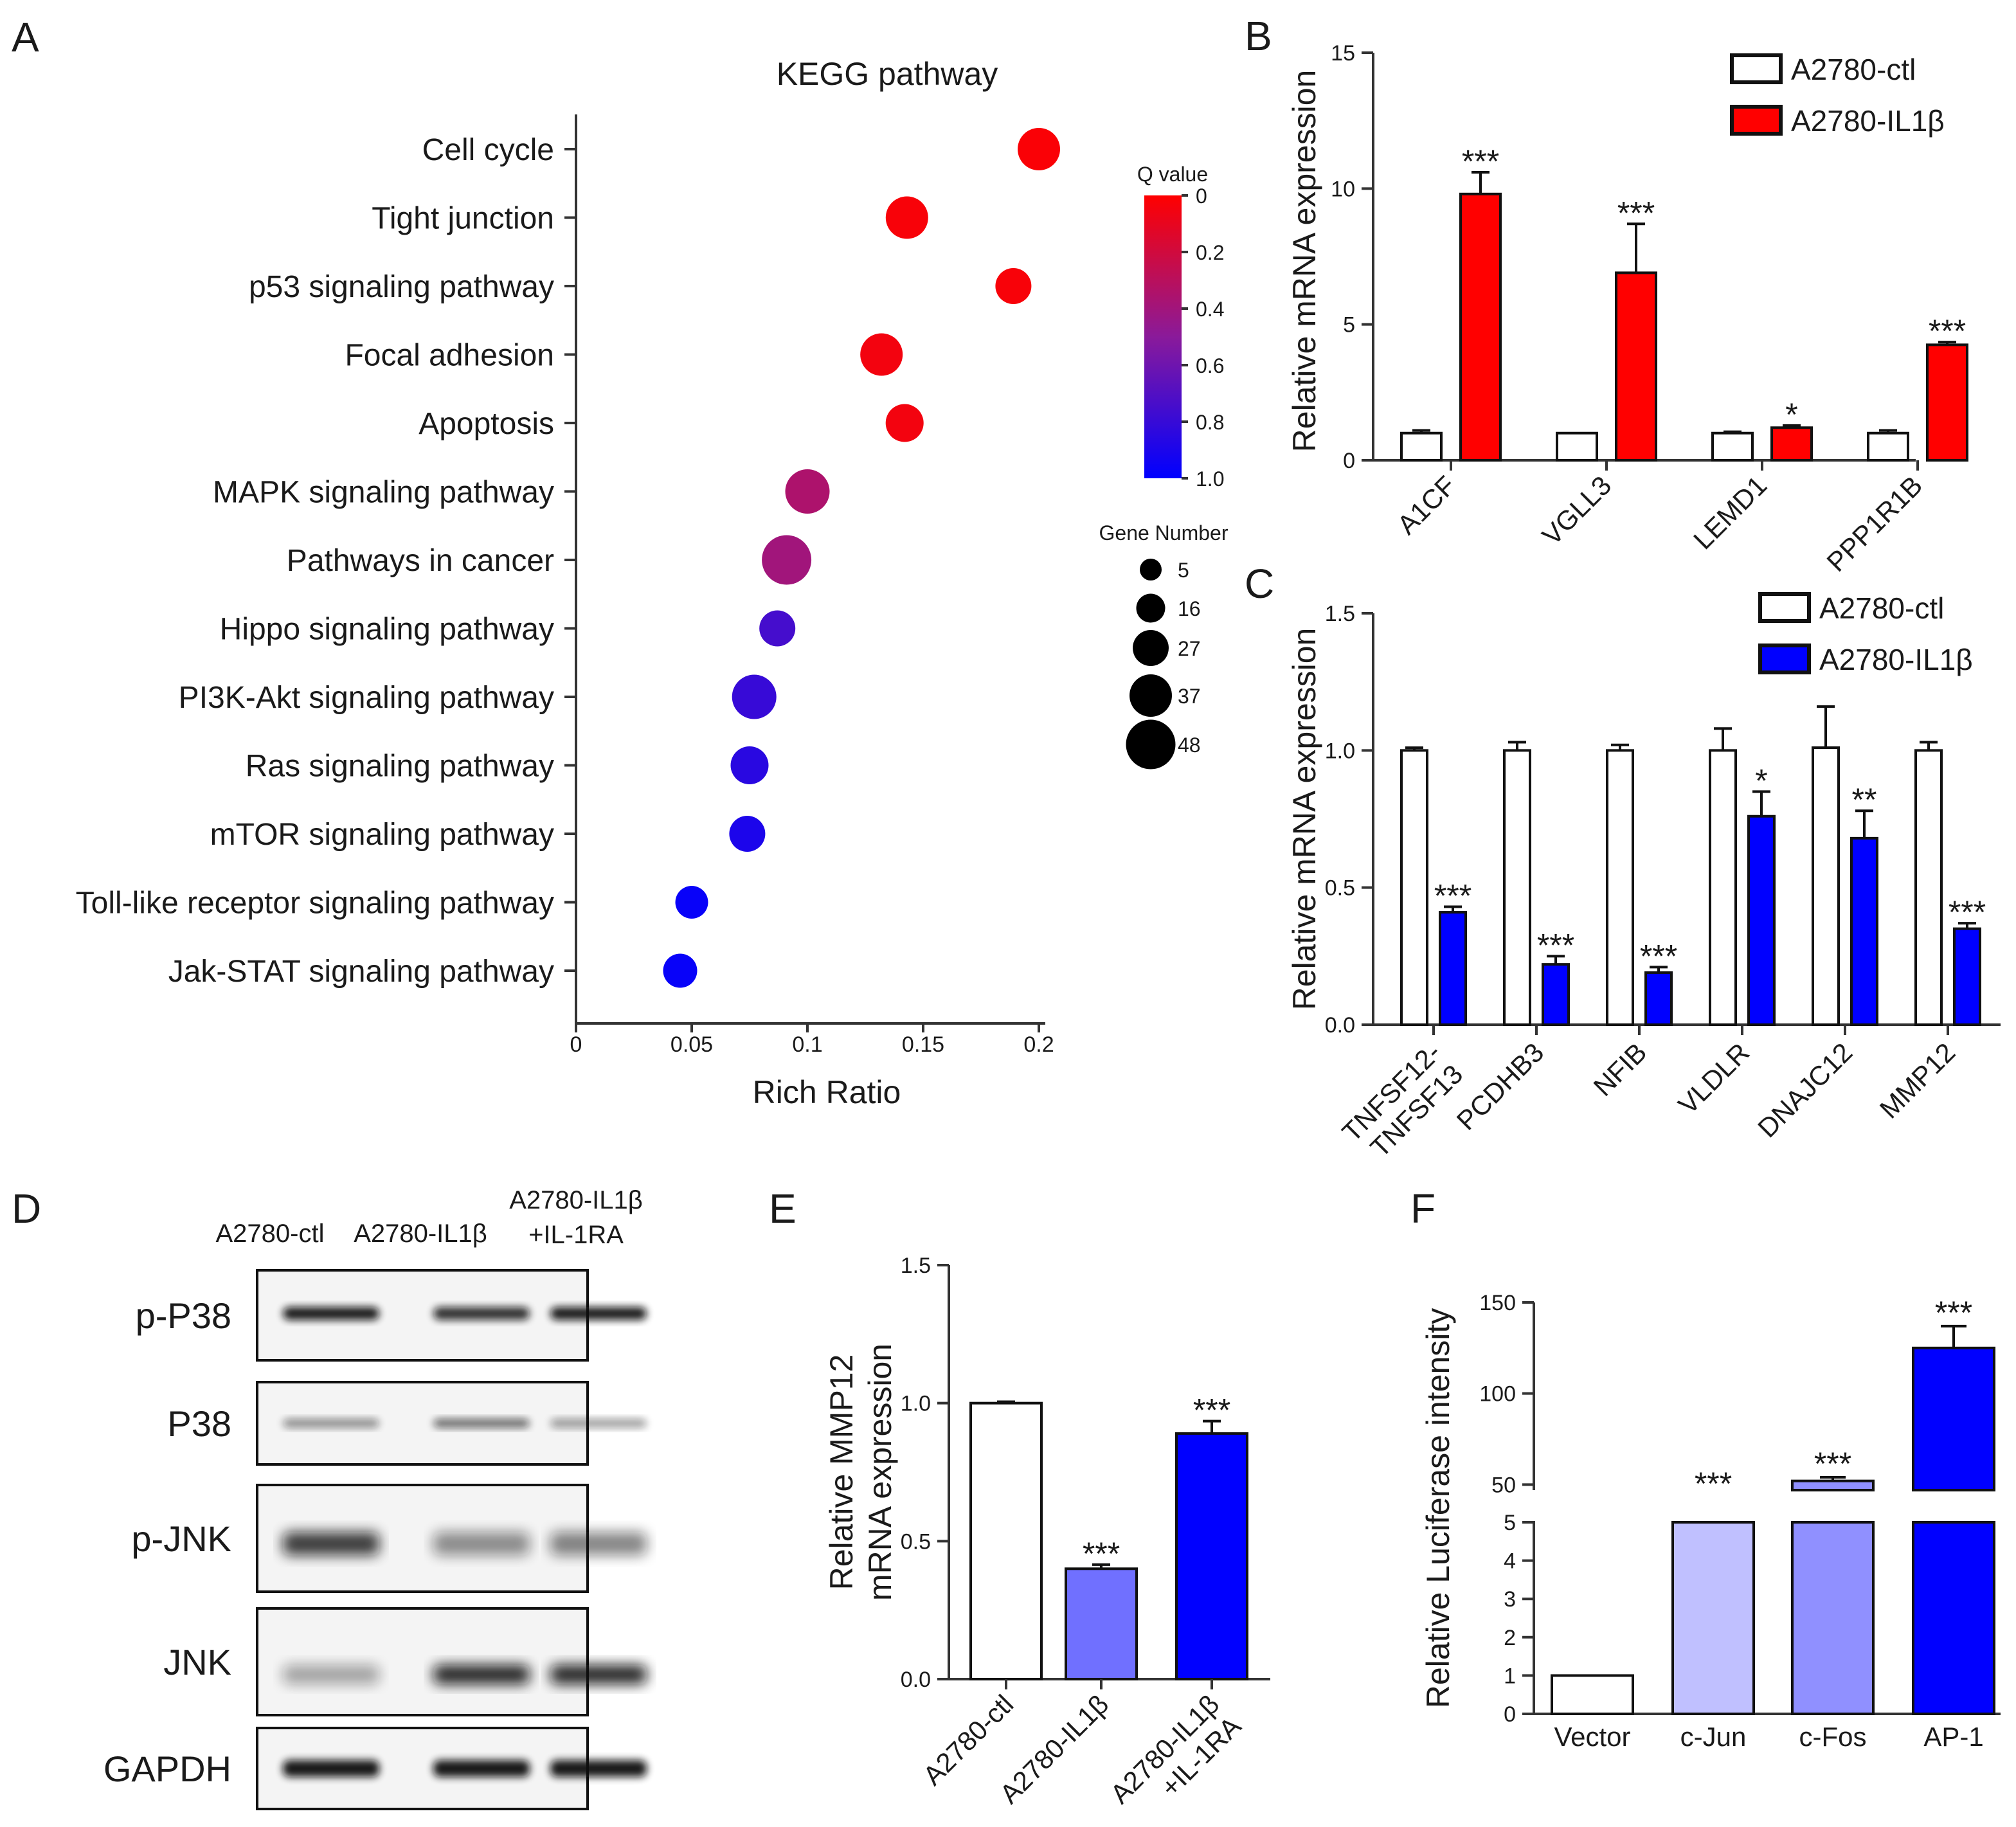 Image resolution: width=2016 pixels, height=1827 pixels. Describe the element at coordinates (1172, 175) in the screenshot. I see `qvalue-legend-title: Q value` at that location.